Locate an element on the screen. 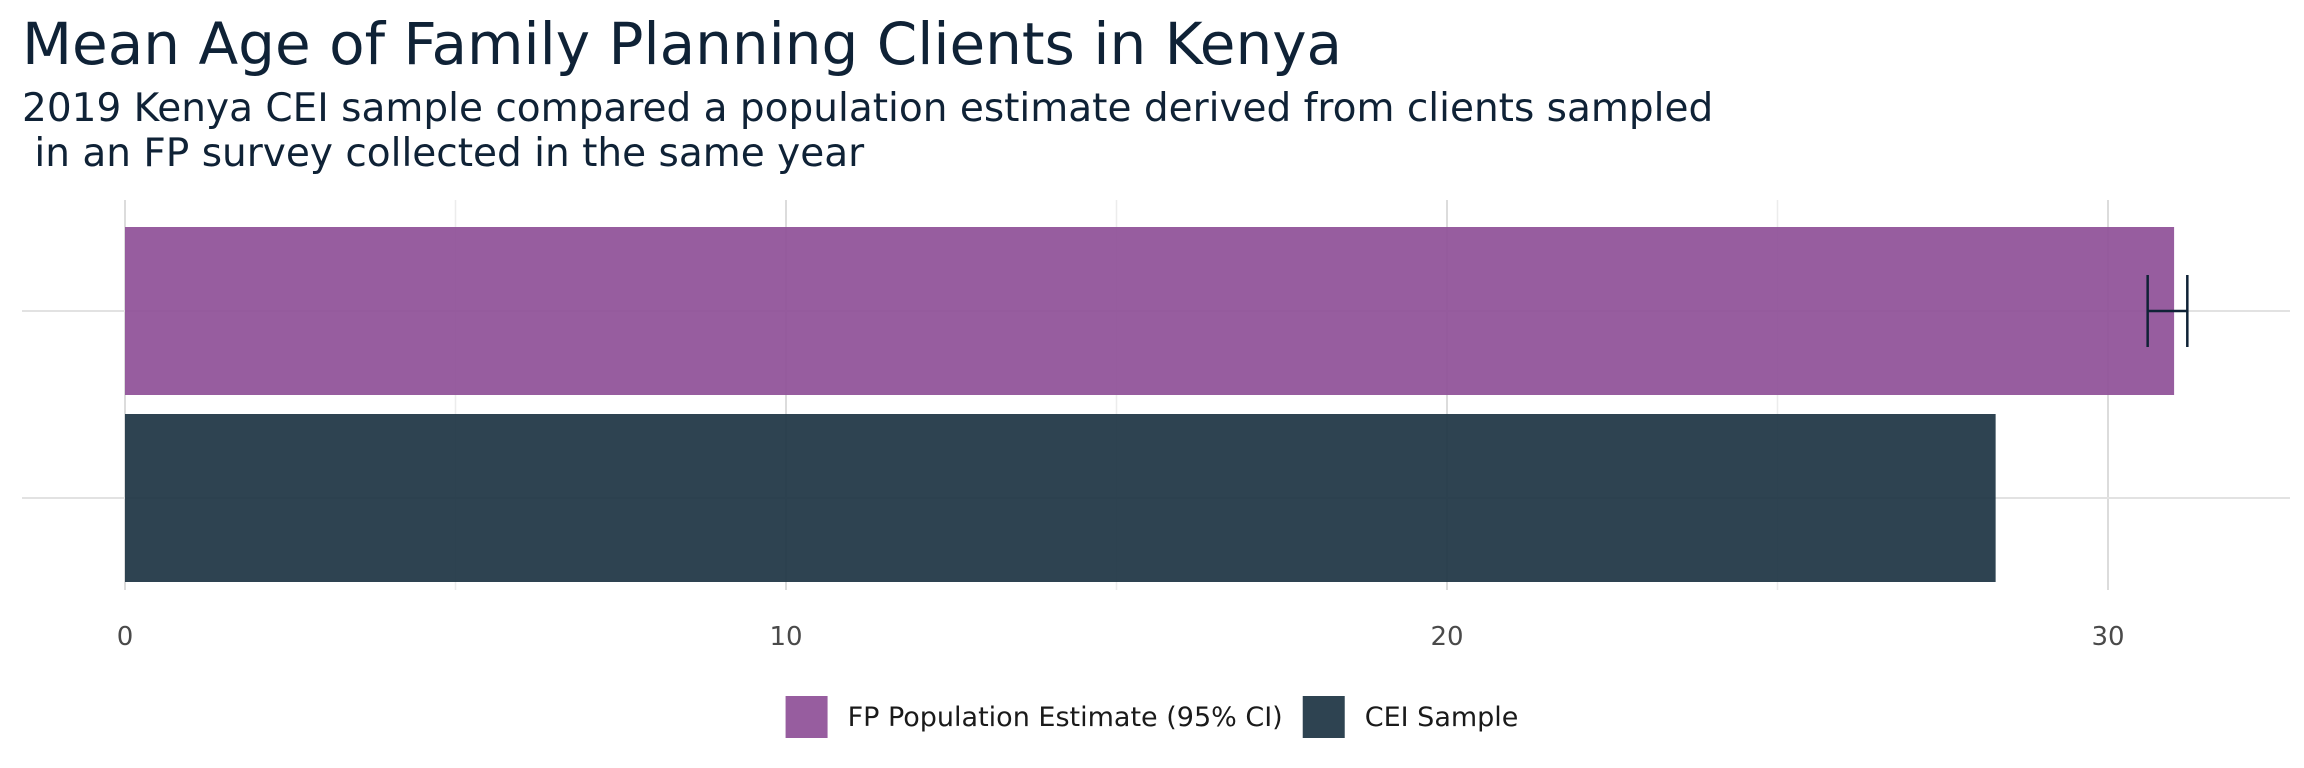 The height and width of the screenshot is (768, 2304). x-tick-label-0: 0 is located at coordinates (125, 637).